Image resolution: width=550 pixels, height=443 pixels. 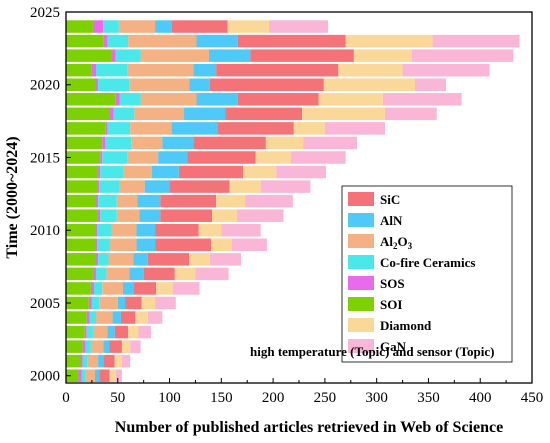 What do you see at coordinates (111, 114) in the screenshot?
I see `bar-segment-sos-2018` at bounding box center [111, 114].